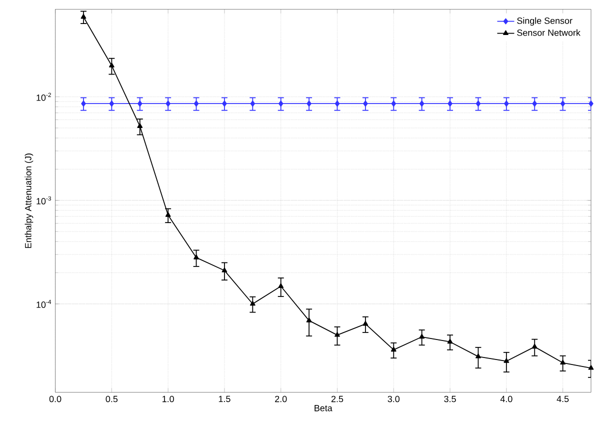 This screenshot has height=432, width=595. I want to click on legend-label: Sensor Network, so click(548, 32).